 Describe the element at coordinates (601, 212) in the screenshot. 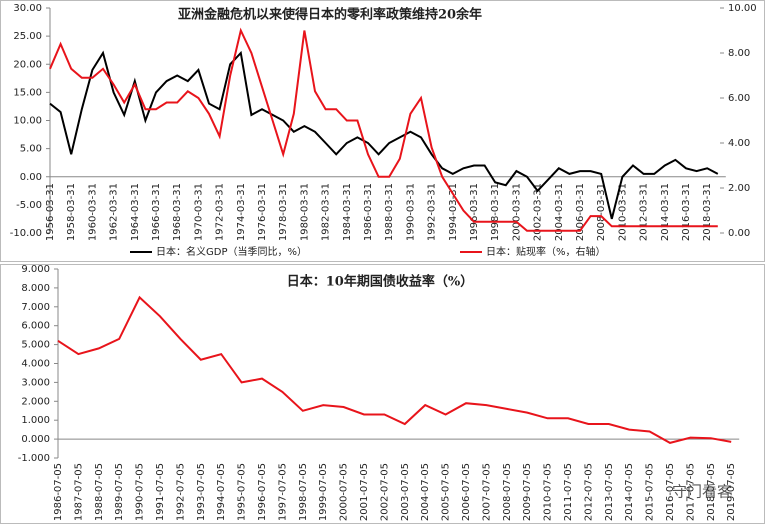

I see `x-tick-label: 2008-03-31` at that location.